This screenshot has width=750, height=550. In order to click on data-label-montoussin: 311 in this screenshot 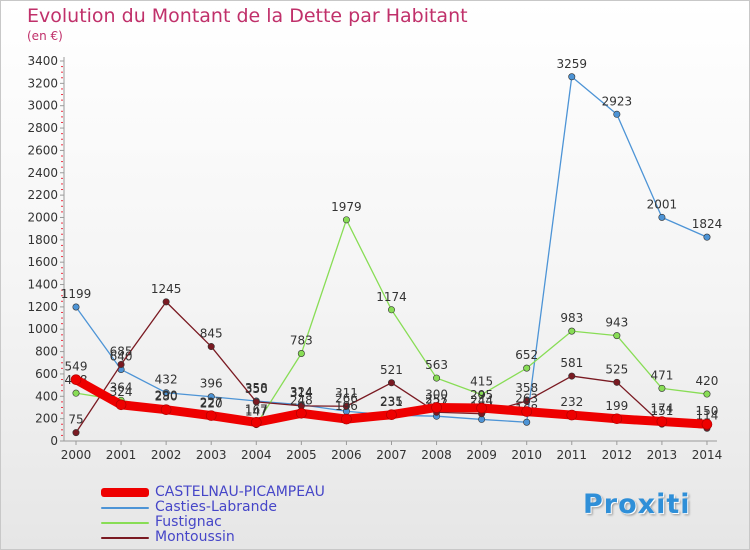, I will do `click(346, 393)`.